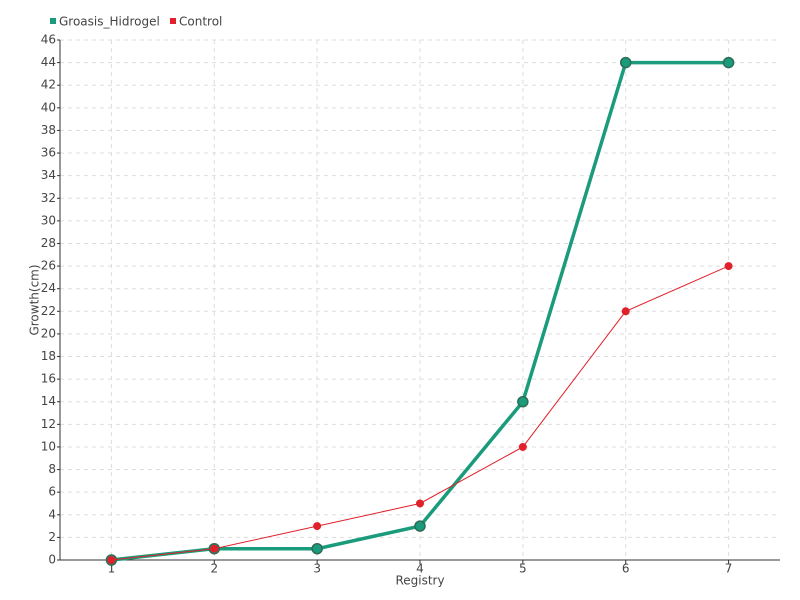  What do you see at coordinates (48, 288) in the screenshot?
I see `y-tick-label: 24` at bounding box center [48, 288].